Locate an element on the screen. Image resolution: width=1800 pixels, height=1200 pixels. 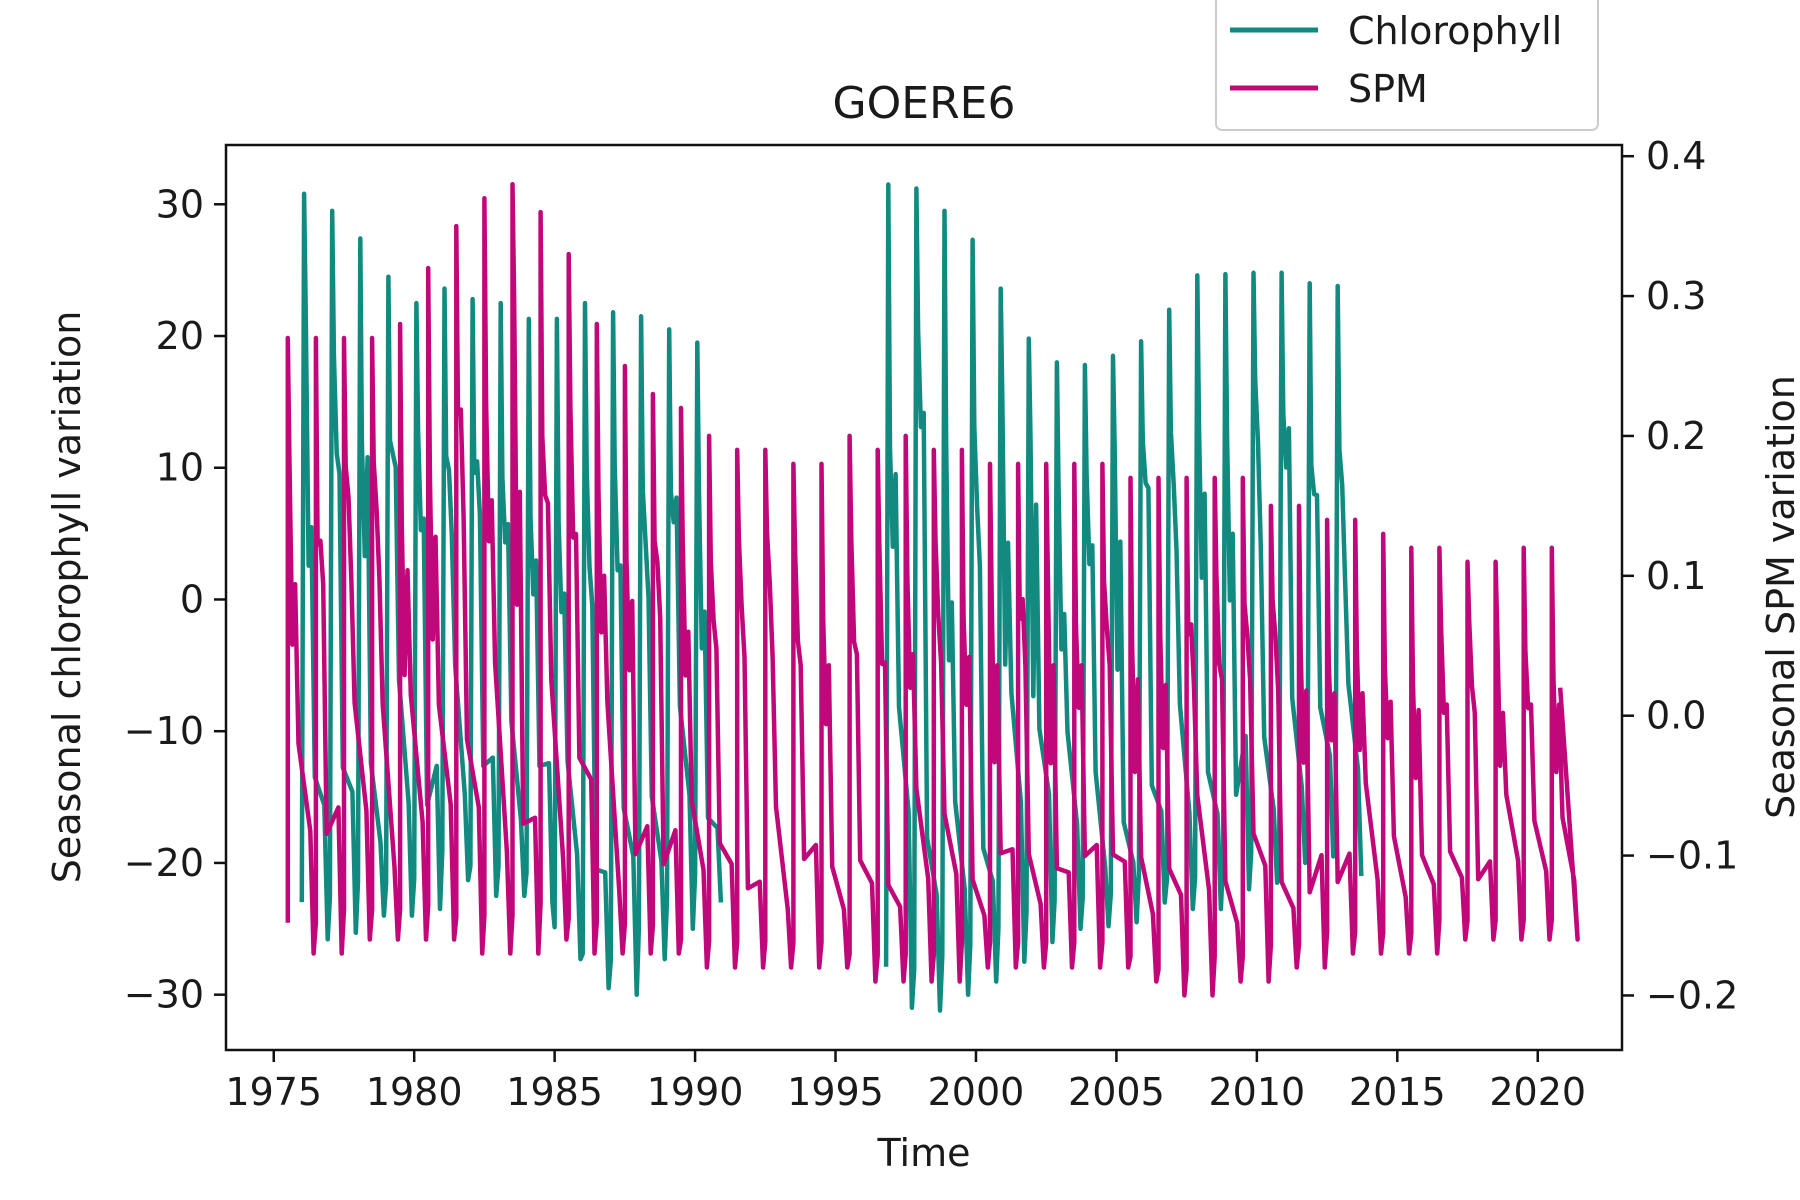
y2-tick-label-4: 0.2 is located at coordinates (1676, 436).